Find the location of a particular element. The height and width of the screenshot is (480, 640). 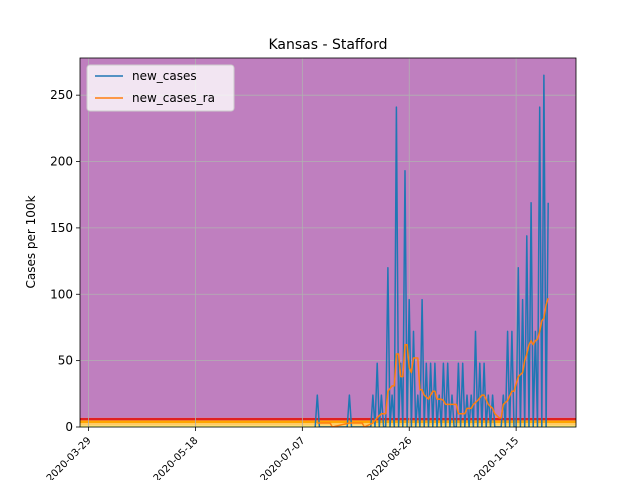

legend: new_cases new_cases_ra is located at coordinates (160, 88).